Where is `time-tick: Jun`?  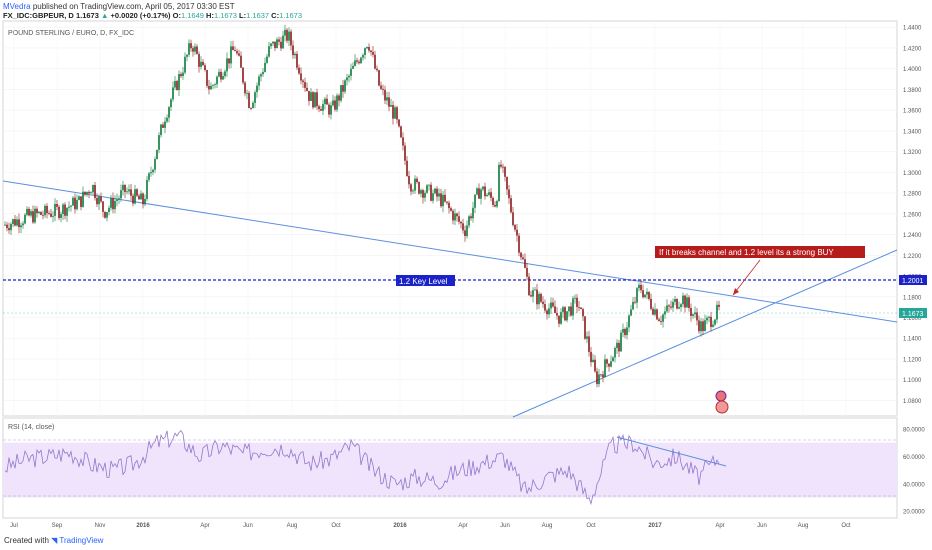 time-tick: Jun is located at coordinates (248, 526).